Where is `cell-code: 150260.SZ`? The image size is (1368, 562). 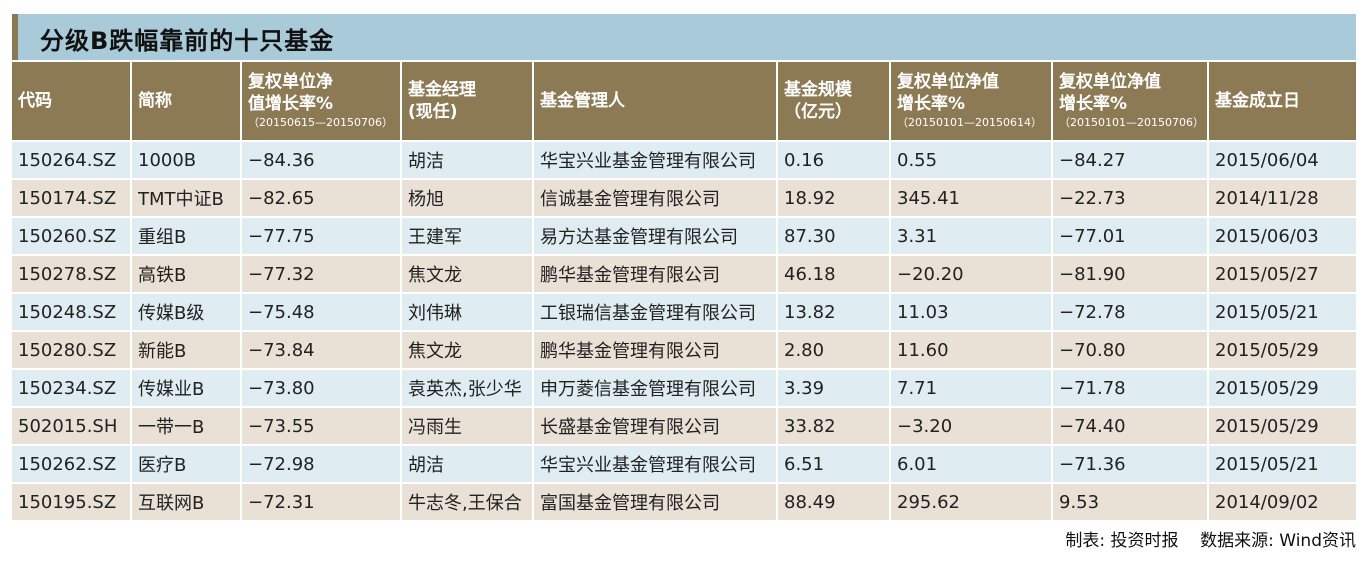 cell-code: 150260.SZ is located at coordinates (71, 236).